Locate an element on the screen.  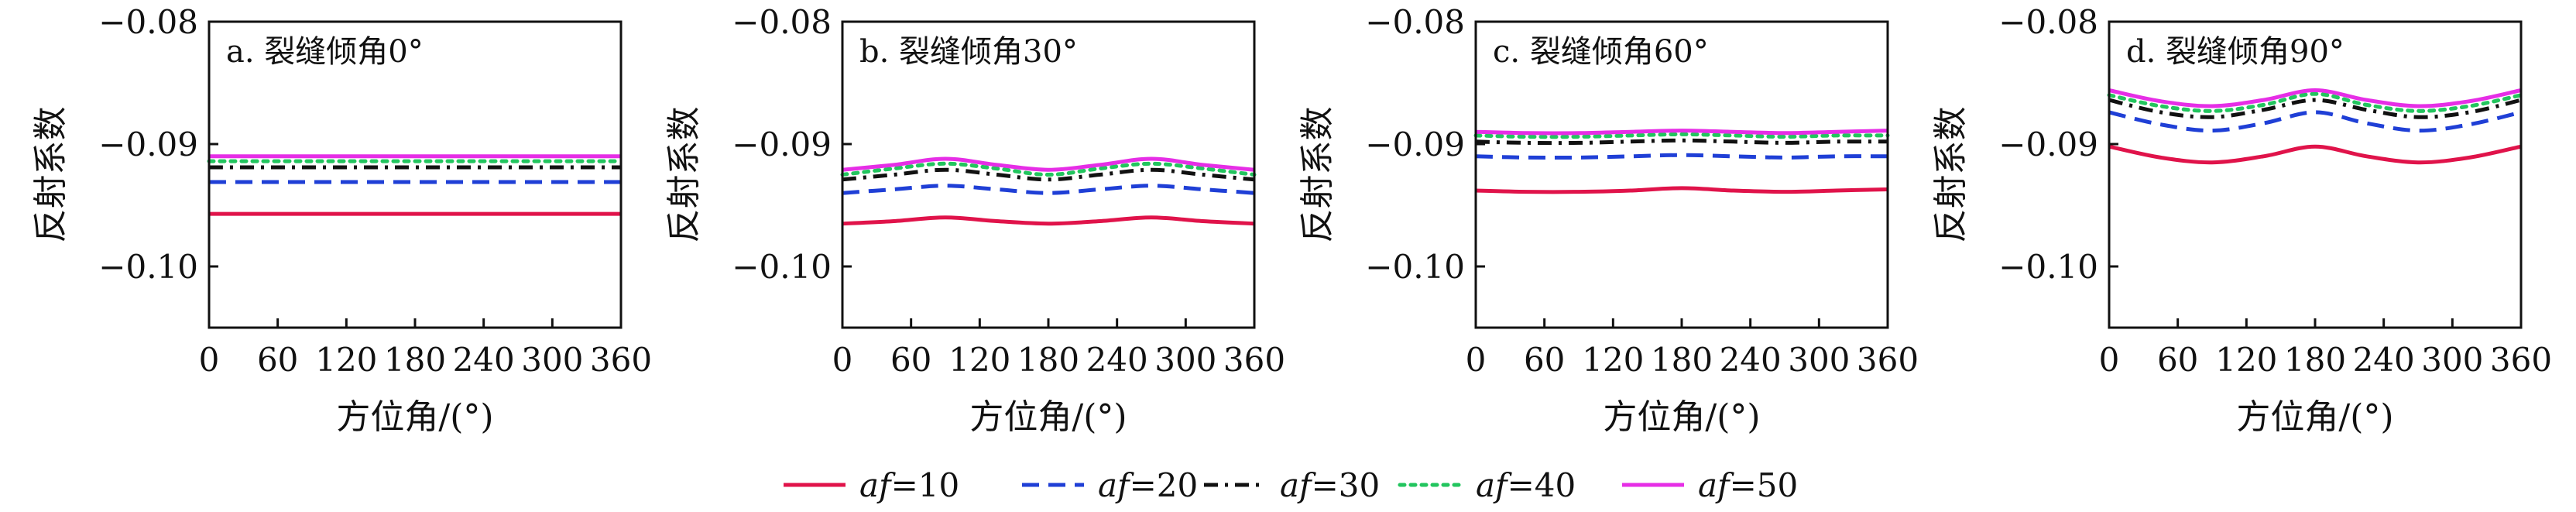
legend-label: af=10 is located at coordinates (909, 485).